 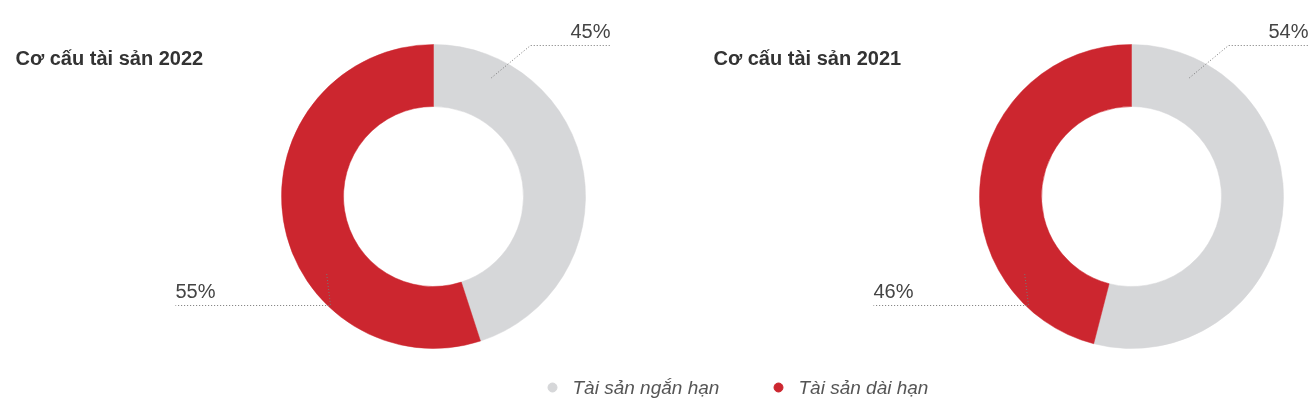 I want to click on legend-label: Tài sản dài hạn, so click(x=863, y=387).